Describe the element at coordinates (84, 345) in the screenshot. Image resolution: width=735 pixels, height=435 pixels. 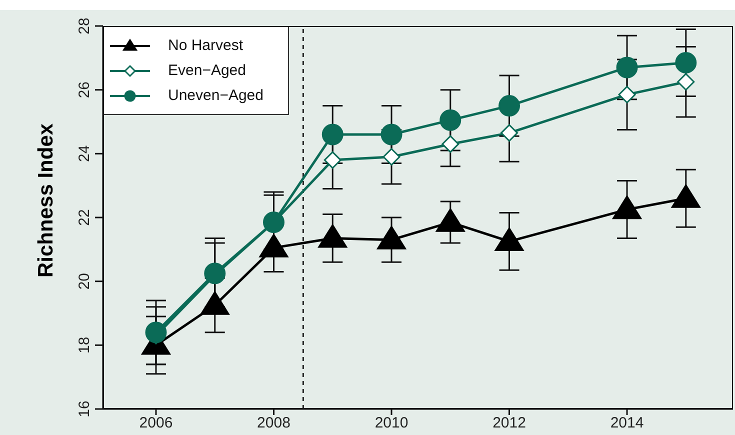
I see `y-tick-label: 18` at that location.